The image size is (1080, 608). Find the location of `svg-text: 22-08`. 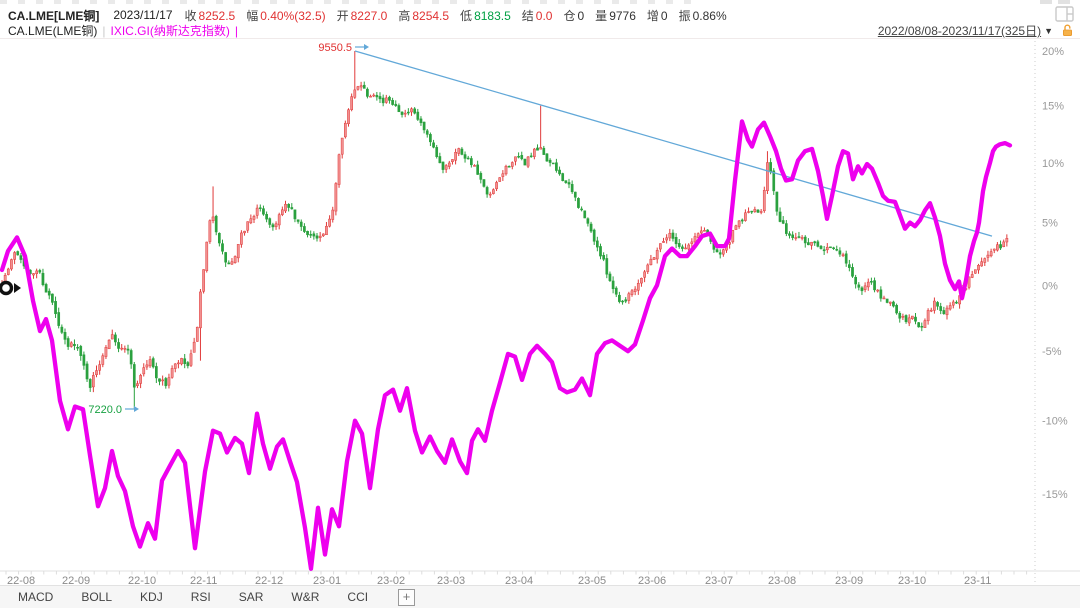

svg-text: 22-08 is located at coordinates (21, 581).